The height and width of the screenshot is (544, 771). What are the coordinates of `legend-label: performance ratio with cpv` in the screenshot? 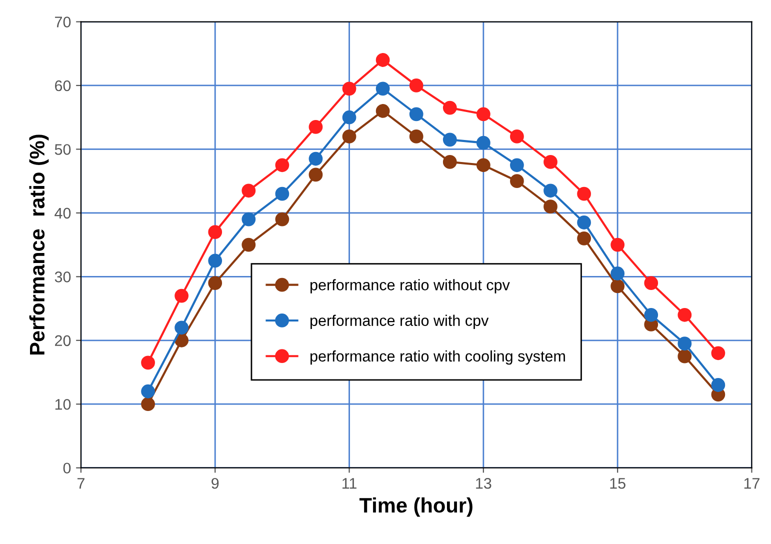 It's located at (399, 321).